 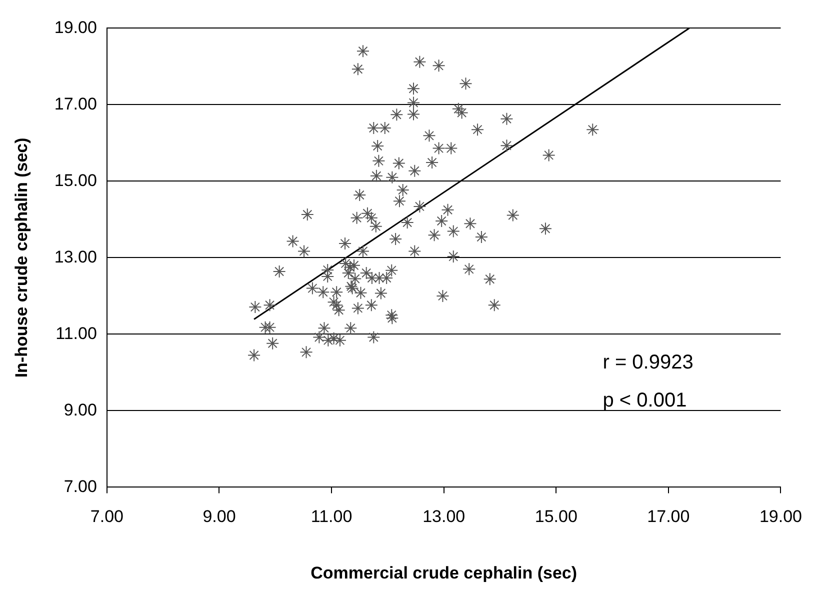 What do you see at coordinates (75, 180) in the screenshot?
I see `y-tick-label: 15.00` at bounding box center [75, 180].